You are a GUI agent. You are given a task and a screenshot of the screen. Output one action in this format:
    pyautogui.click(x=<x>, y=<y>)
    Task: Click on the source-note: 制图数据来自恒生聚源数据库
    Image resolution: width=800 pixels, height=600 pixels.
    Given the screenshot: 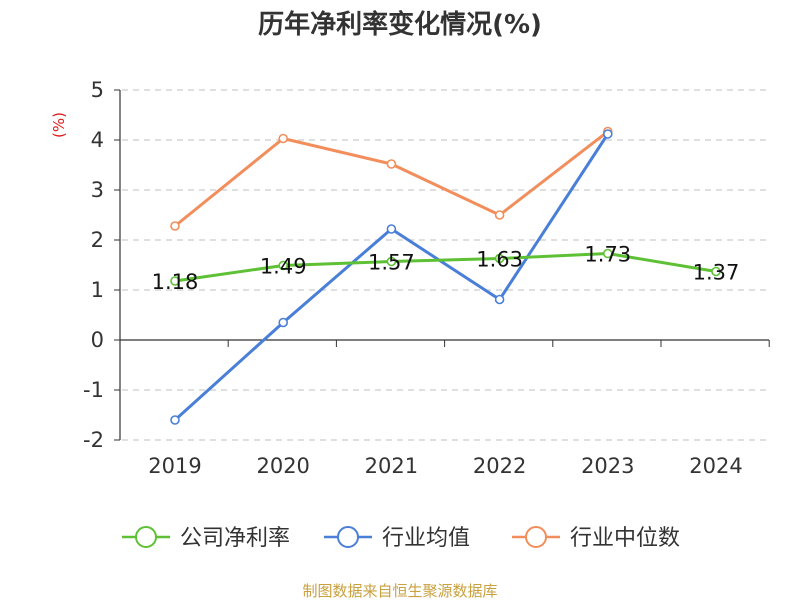 What is the action you would take?
    pyautogui.click(x=399, y=591)
    